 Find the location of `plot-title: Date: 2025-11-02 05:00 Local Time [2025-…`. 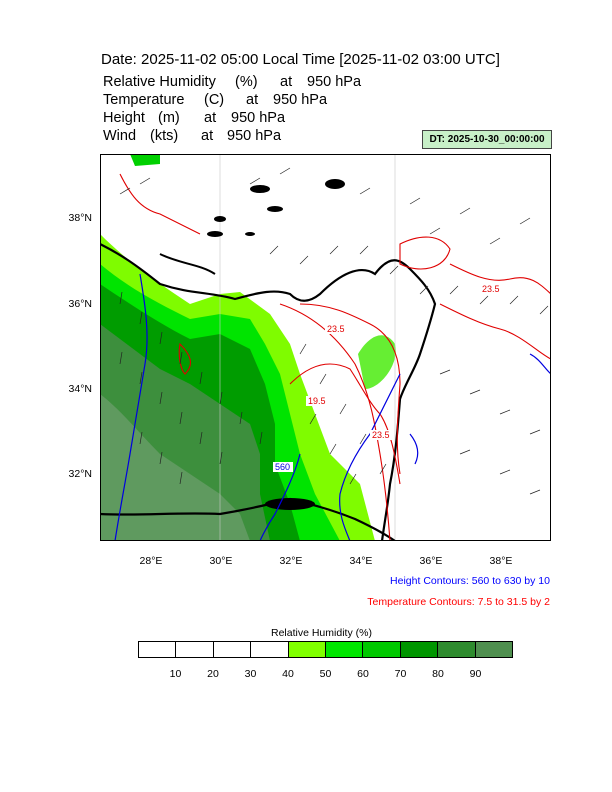

plot-title: Date: 2025-11-02 05:00 Local Time [2025-… is located at coordinates (300, 59).